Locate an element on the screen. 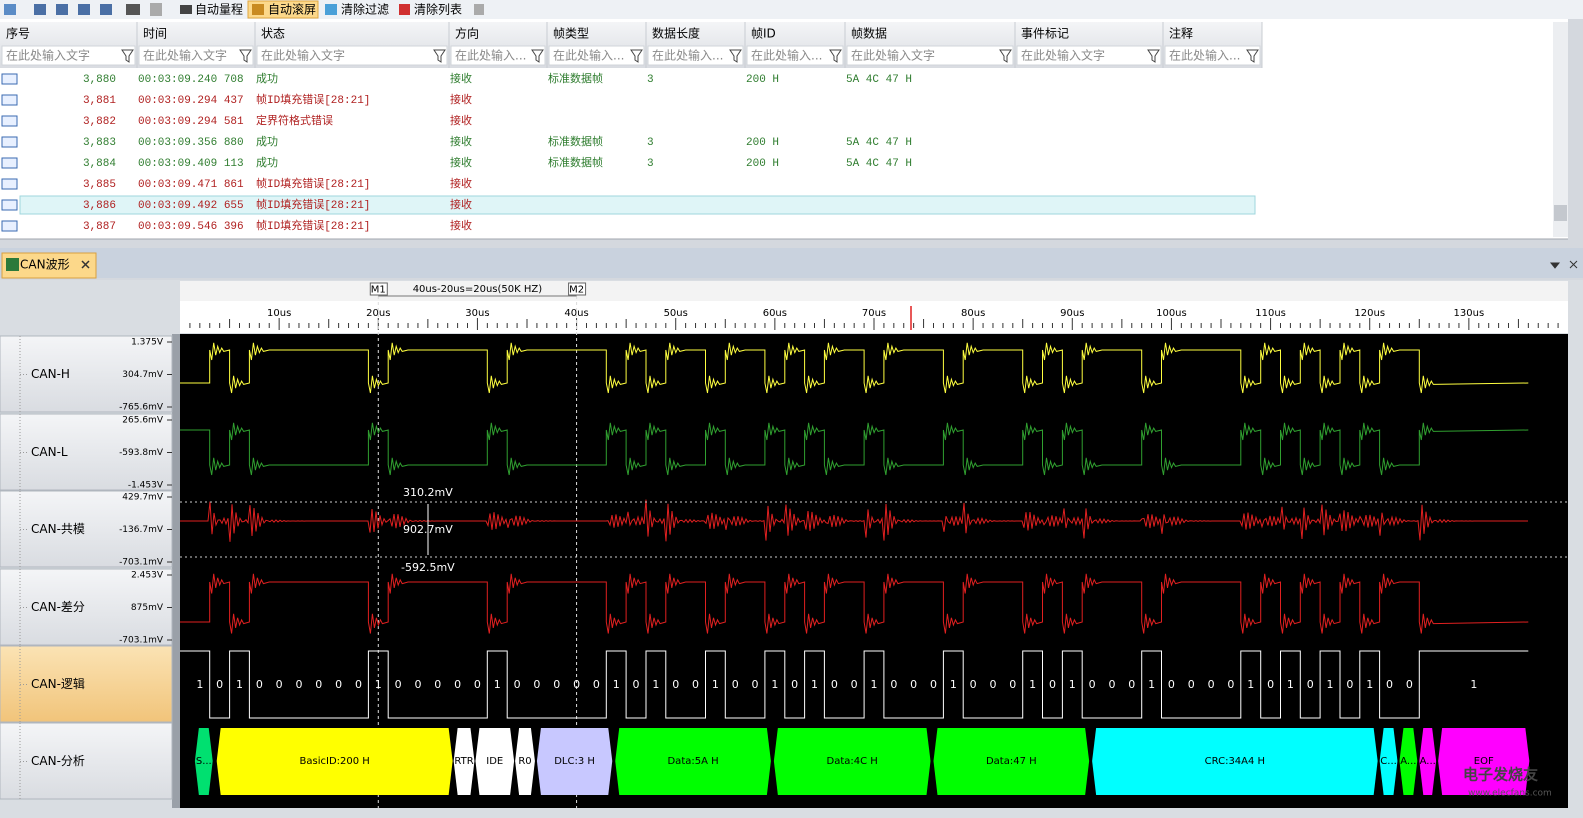 This screenshot has height=818, width=1583. column-header: 序号 is located at coordinates (18, 33).